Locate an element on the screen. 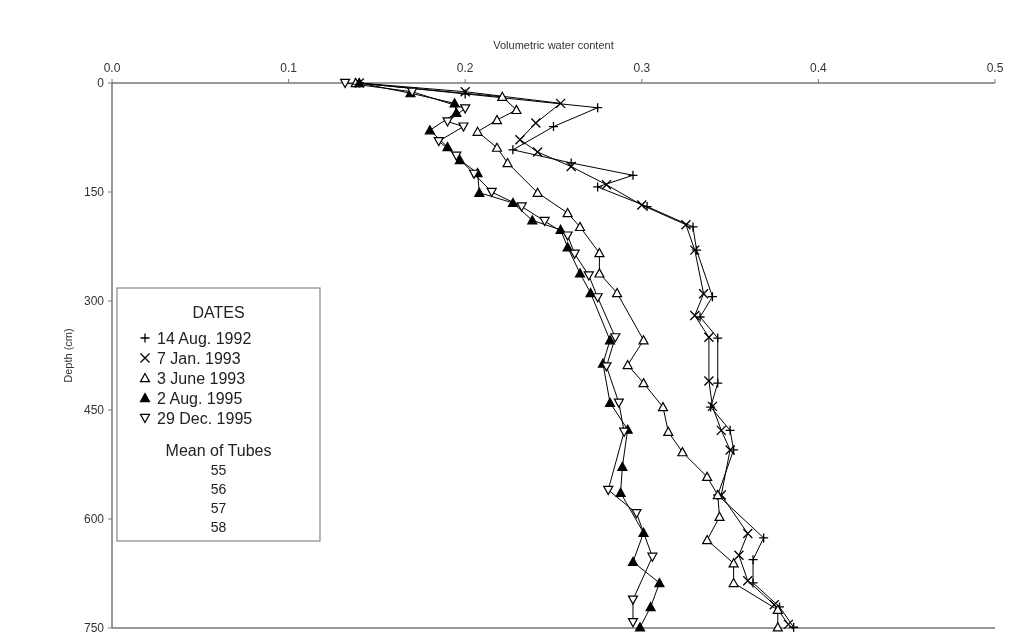 The width and height of the screenshot is (1021, 639). annotation: 58 is located at coordinates (218, 527).